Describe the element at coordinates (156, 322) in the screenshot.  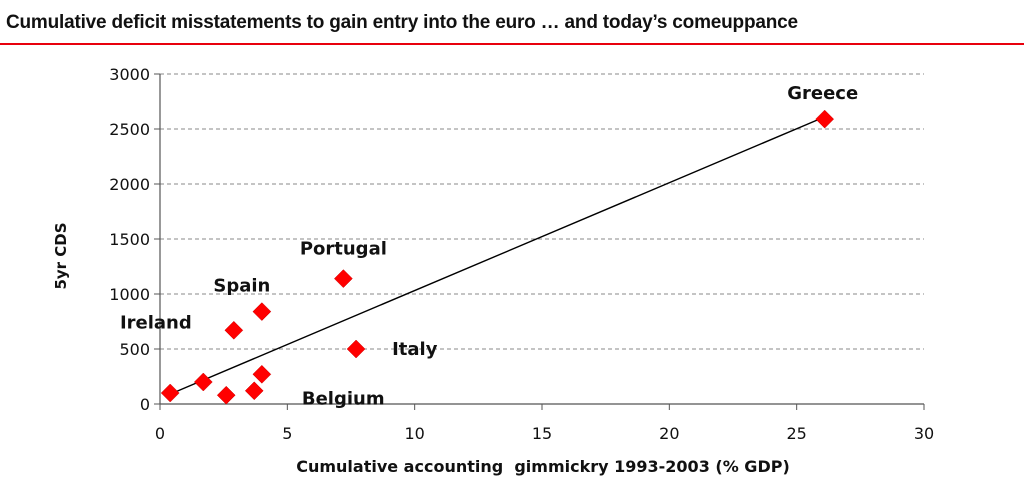
I see `point-label-ireland: Ireland` at that location.